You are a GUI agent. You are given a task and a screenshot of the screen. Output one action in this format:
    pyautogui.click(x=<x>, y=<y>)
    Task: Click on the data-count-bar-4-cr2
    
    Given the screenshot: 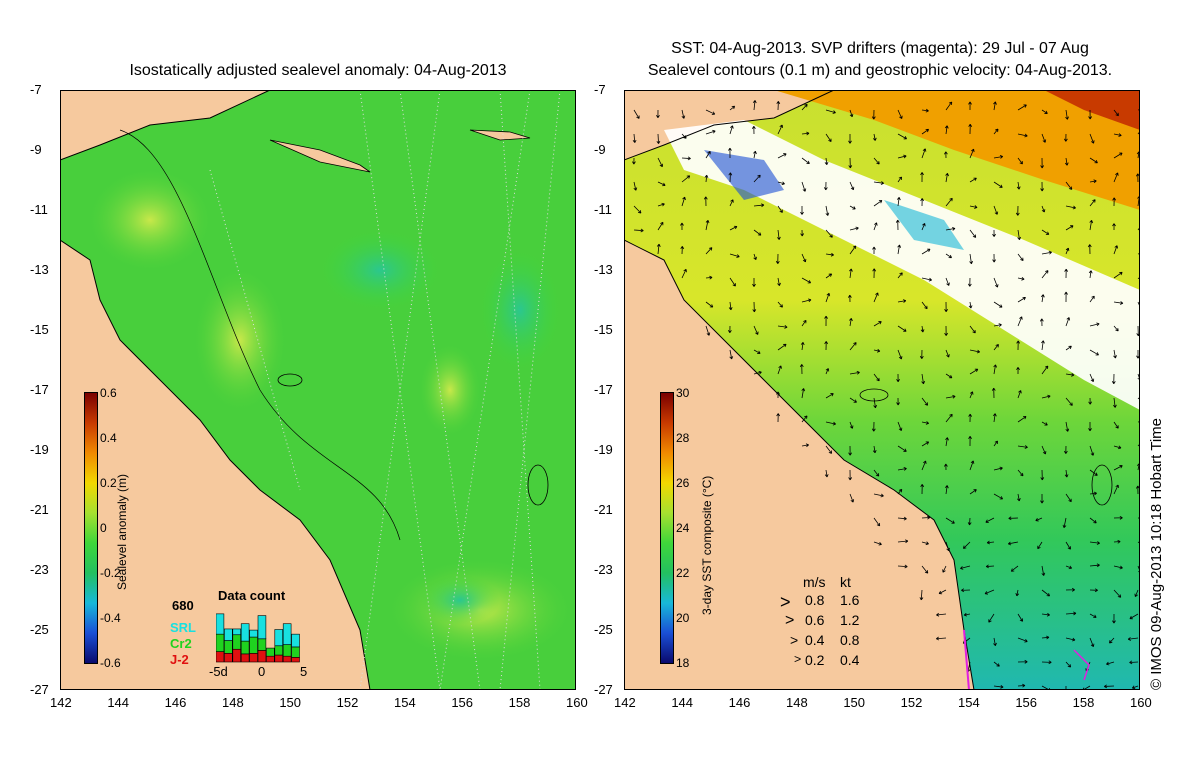 What is the action you would take?
    pyautogui.click(x=253, y=645)
    